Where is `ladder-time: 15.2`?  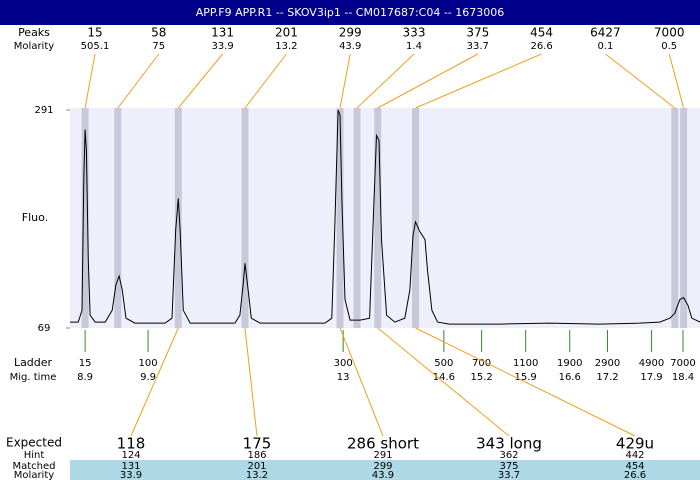
ladder-time: 15.2 is located at coordinates (481, 377).